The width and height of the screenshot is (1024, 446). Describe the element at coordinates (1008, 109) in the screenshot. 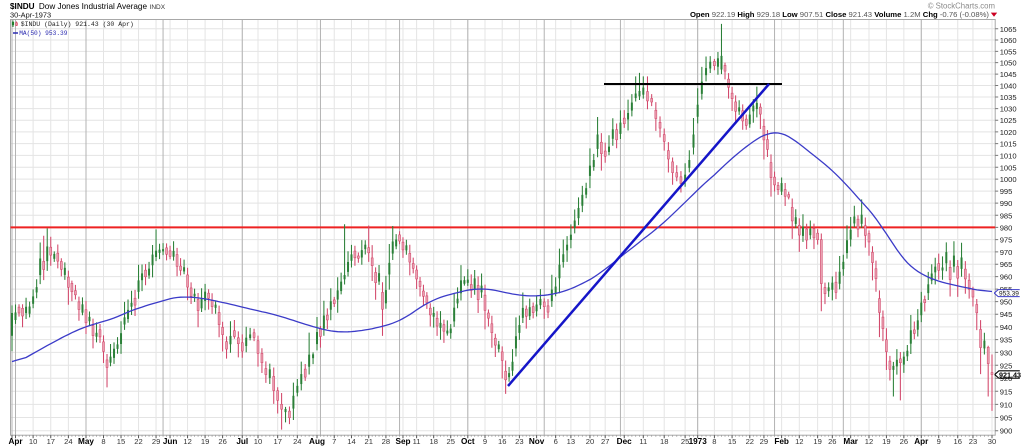

I see `svg-text: 1030` at that location.